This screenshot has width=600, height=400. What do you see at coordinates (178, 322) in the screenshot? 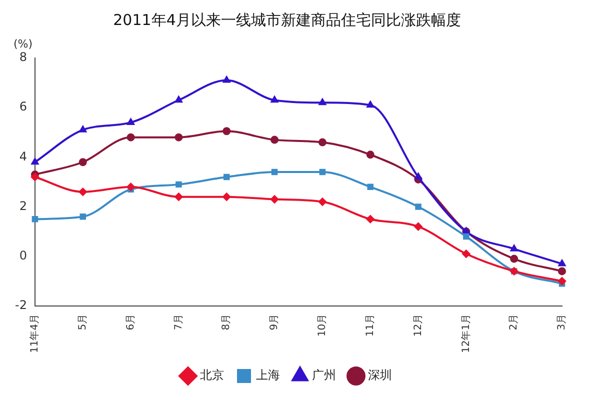
I see `x-tick-label: 7月` at bounding box center [178, 322].